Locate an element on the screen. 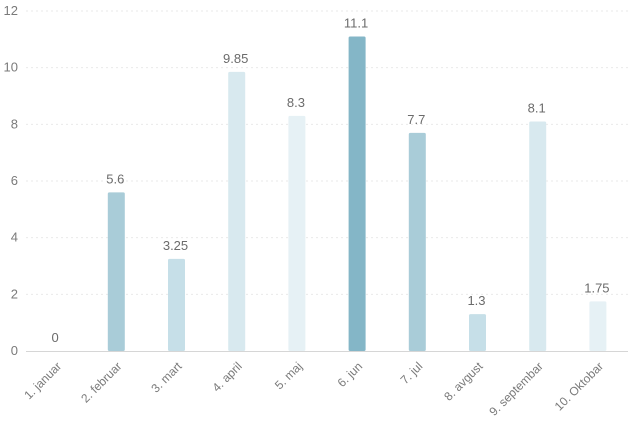  x-tick-label: 10. Oktobar is located at coordinates (579, 386).